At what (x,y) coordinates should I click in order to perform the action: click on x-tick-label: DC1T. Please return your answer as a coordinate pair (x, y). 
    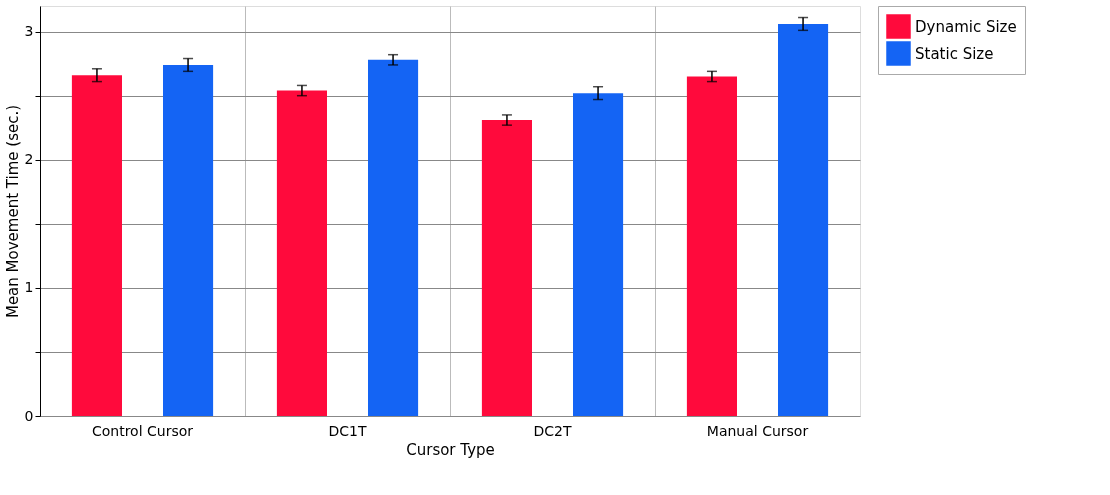
    Looking at the image, I should click on (347, 430).